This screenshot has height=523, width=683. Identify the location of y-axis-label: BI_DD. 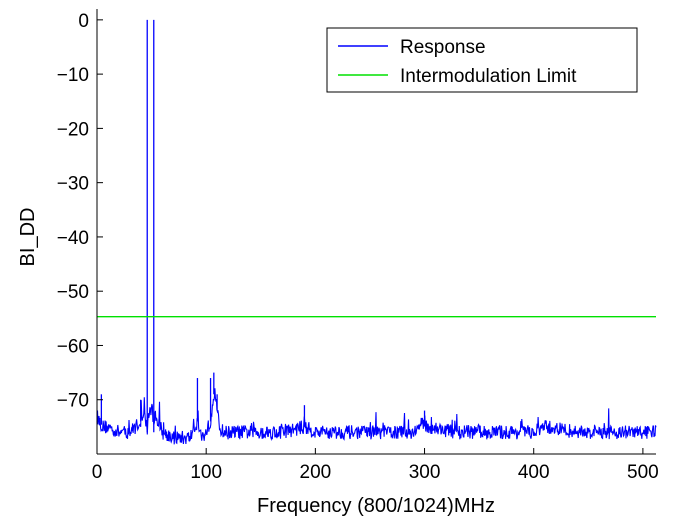
(28, 237).